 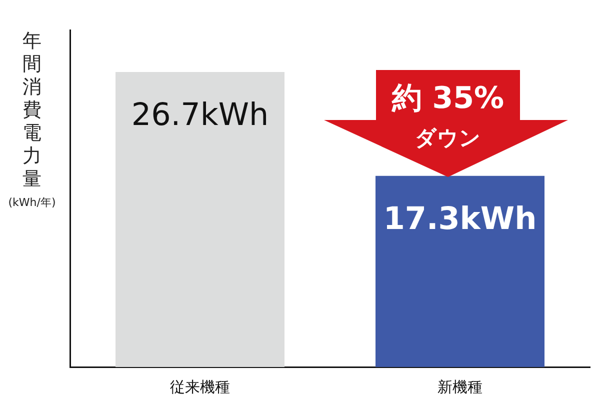 I want to click on data-label: 26.7kWh, so click(x=200, y=115).